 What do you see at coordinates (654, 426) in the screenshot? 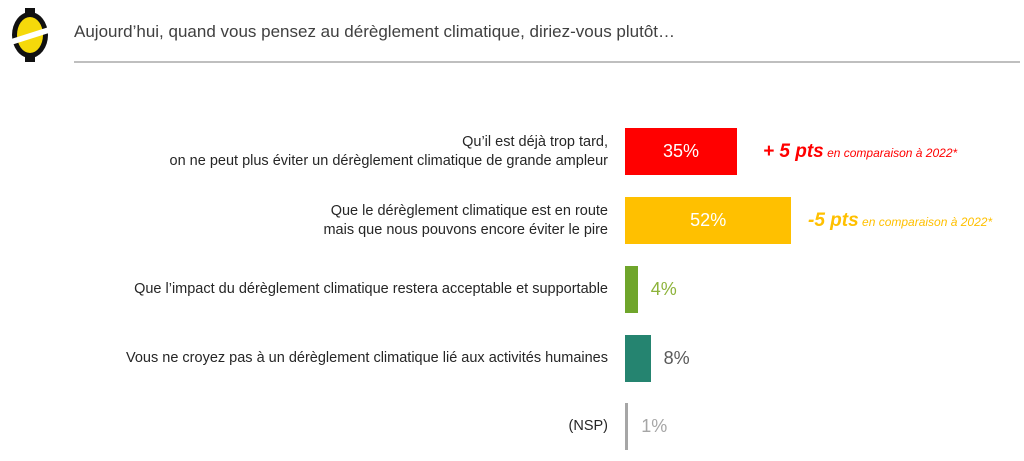
I see `value-label: 1%` at bounding box center [654, 426].